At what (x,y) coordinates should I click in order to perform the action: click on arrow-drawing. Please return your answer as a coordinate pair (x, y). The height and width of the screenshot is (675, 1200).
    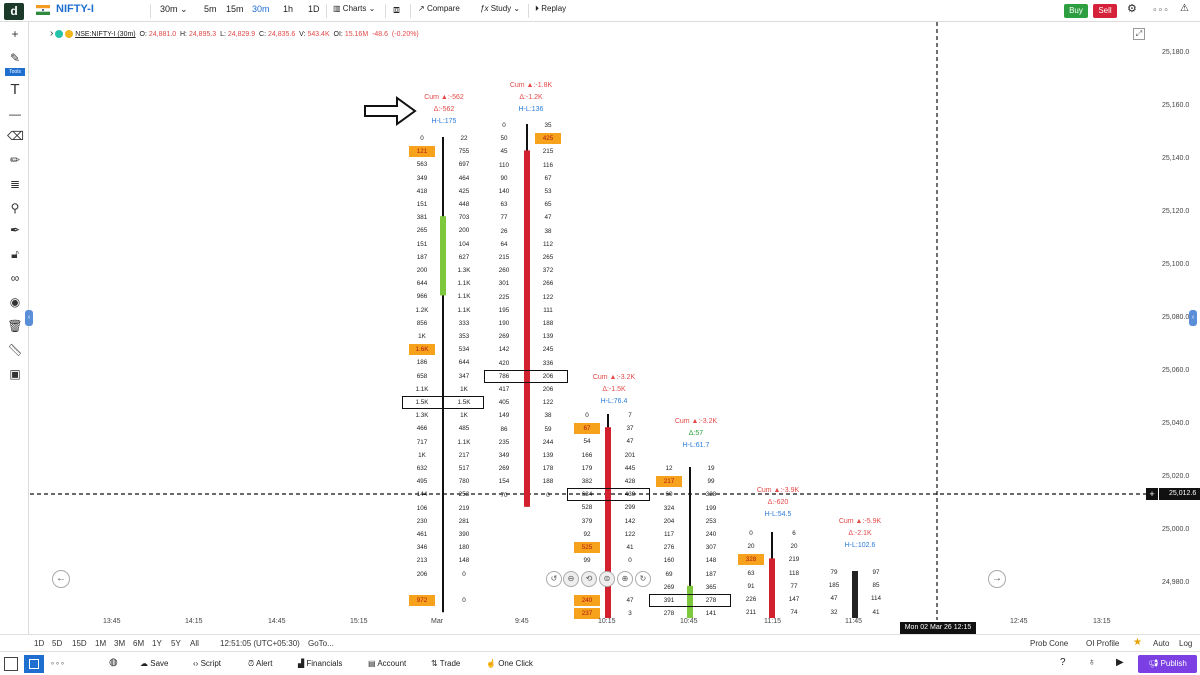
    Looking at the image, I should click on (391, 111).